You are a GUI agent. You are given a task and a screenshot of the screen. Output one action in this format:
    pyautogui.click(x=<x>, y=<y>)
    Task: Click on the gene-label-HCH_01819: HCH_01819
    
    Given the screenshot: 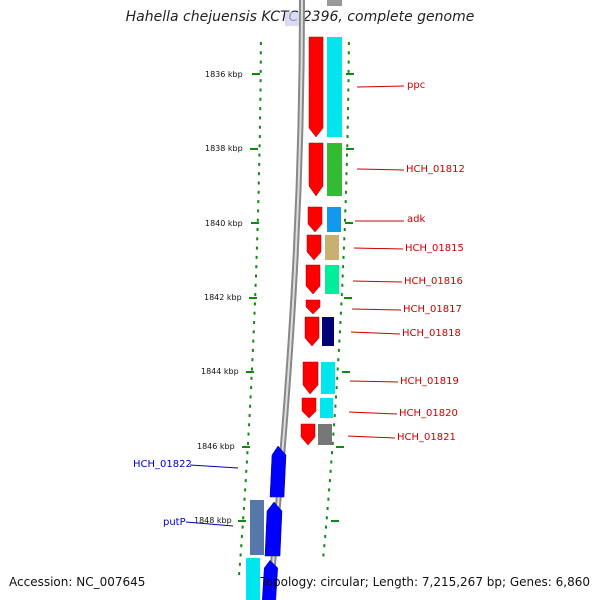 What is the action you would take?
    pyautogui.click(x=429, y=381)
    